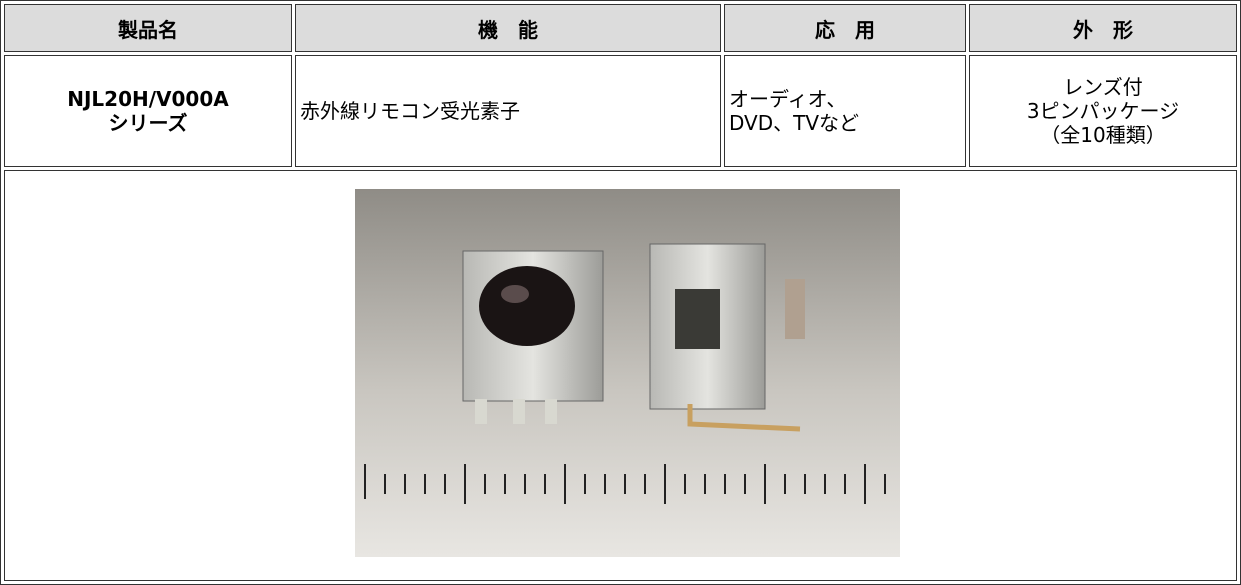 The image size is (1241, 585). I want to click on cell-text: オーディオ、, so click(788, 99).